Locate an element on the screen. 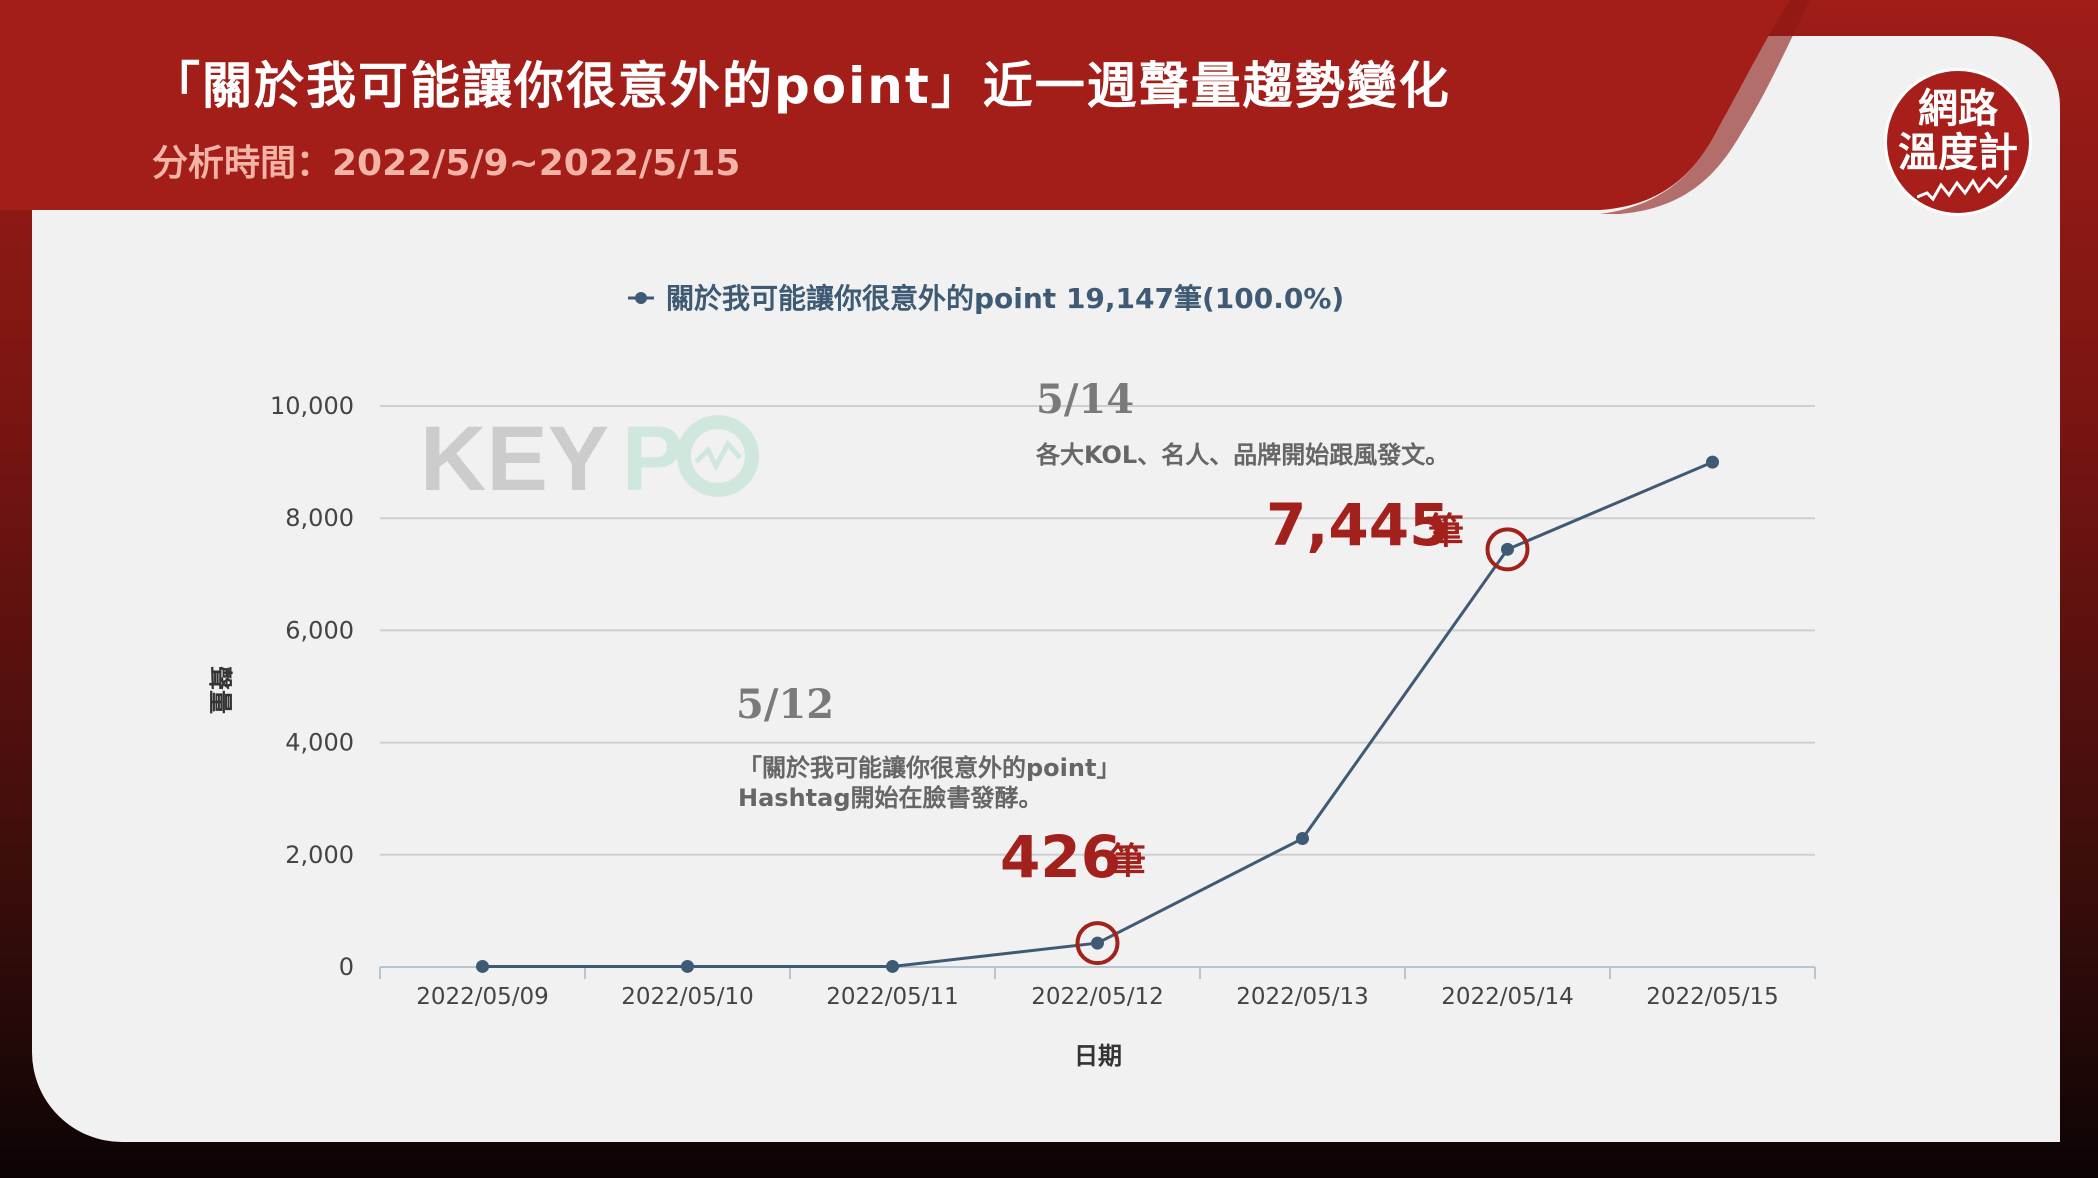  x-tick-label: 2022/05/12 is located at coordinates (1097, 997).